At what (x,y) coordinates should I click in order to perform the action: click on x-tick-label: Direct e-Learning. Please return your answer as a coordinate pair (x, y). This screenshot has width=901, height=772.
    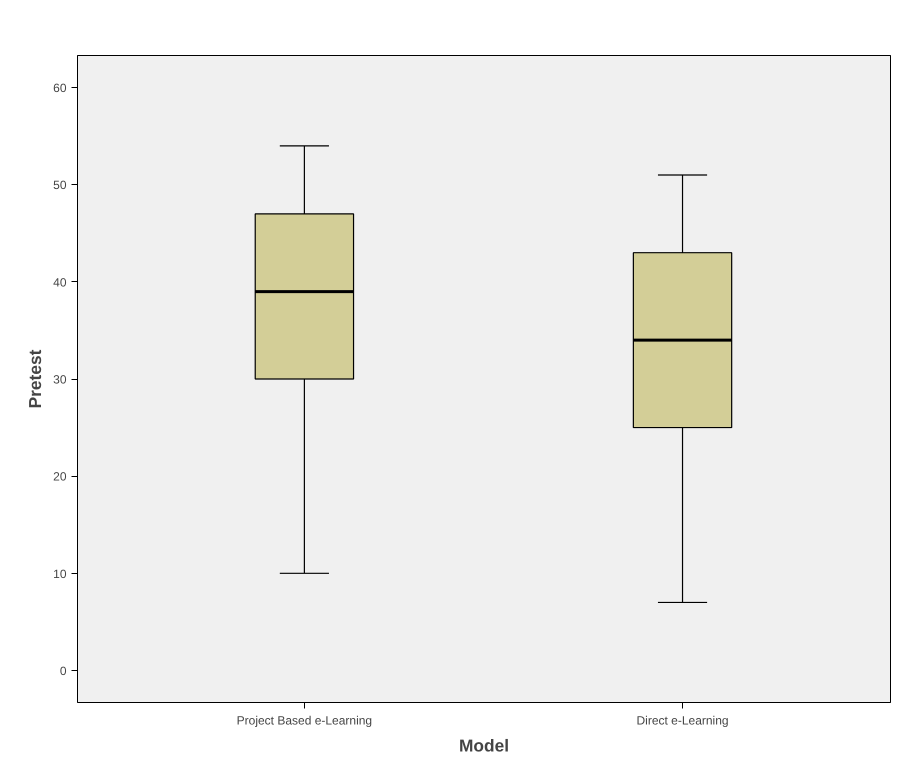
    Looking at the image, I should click on (682, 721).